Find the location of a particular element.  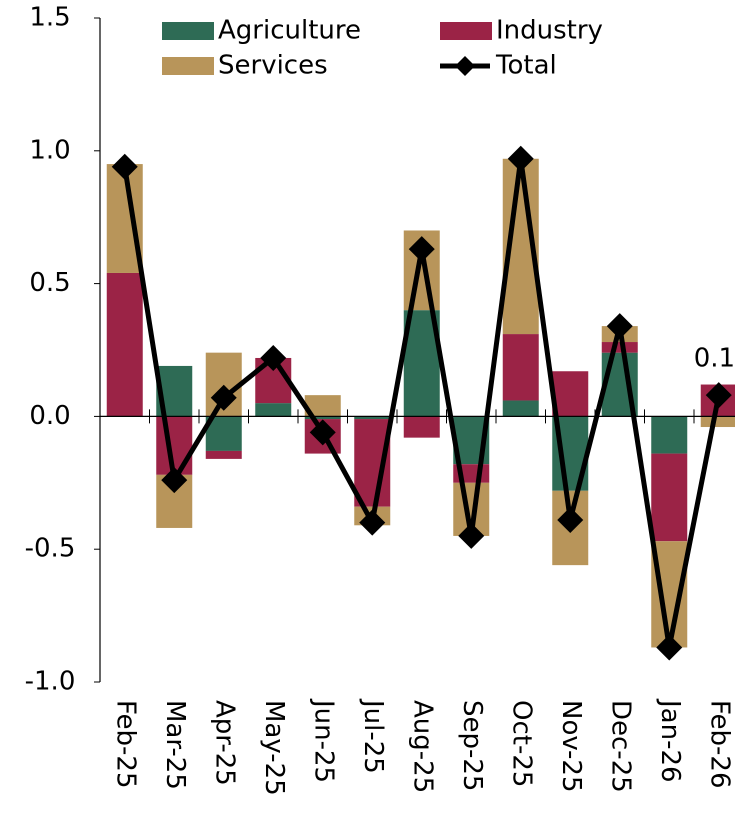

y-tick-label: -1.0 is located at coordinates (50, 682).